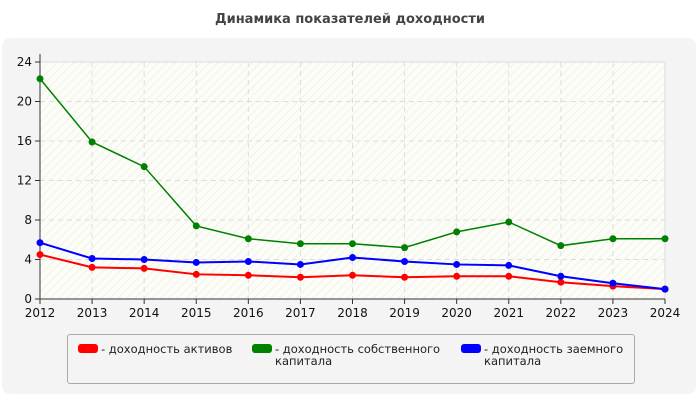  I want to click on x-tick-label: 2022, so click(561, 313).